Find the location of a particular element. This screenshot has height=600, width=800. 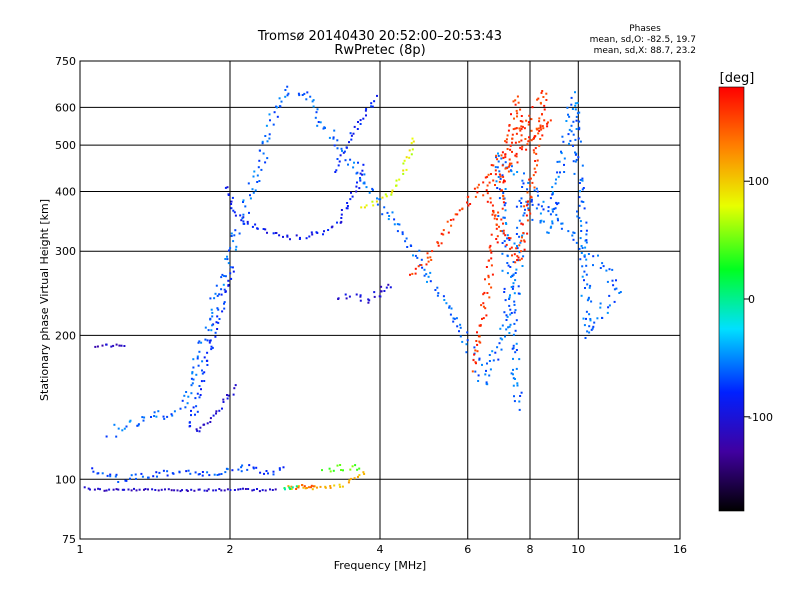

colorbar-tick-label: -100 is located at coordinates (760, 417).